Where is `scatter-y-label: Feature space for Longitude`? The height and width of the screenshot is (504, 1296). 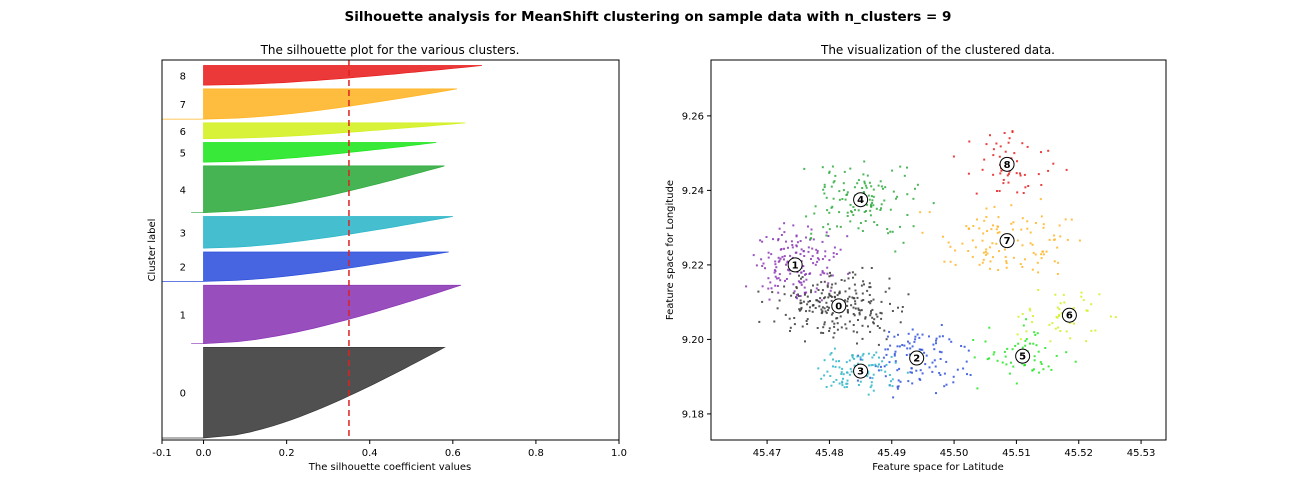 scatter-y-label: Feature space for Longitude is located at coordinates (670, 250).